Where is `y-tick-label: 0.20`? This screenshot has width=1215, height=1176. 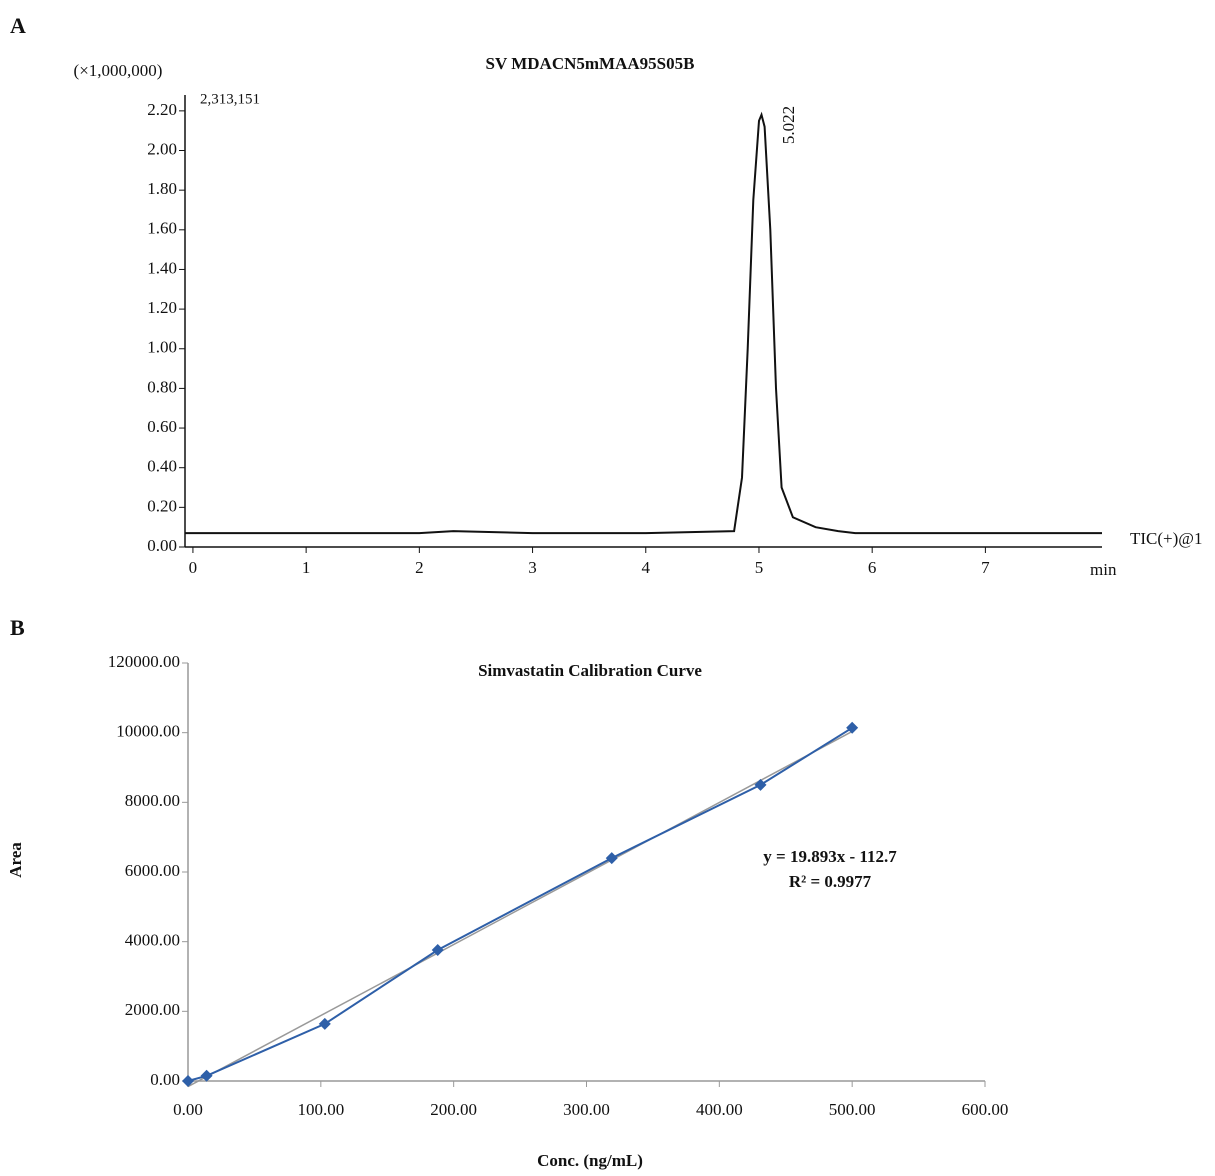 y-tick-label: 0.20 is located at coordinates (162, 505).